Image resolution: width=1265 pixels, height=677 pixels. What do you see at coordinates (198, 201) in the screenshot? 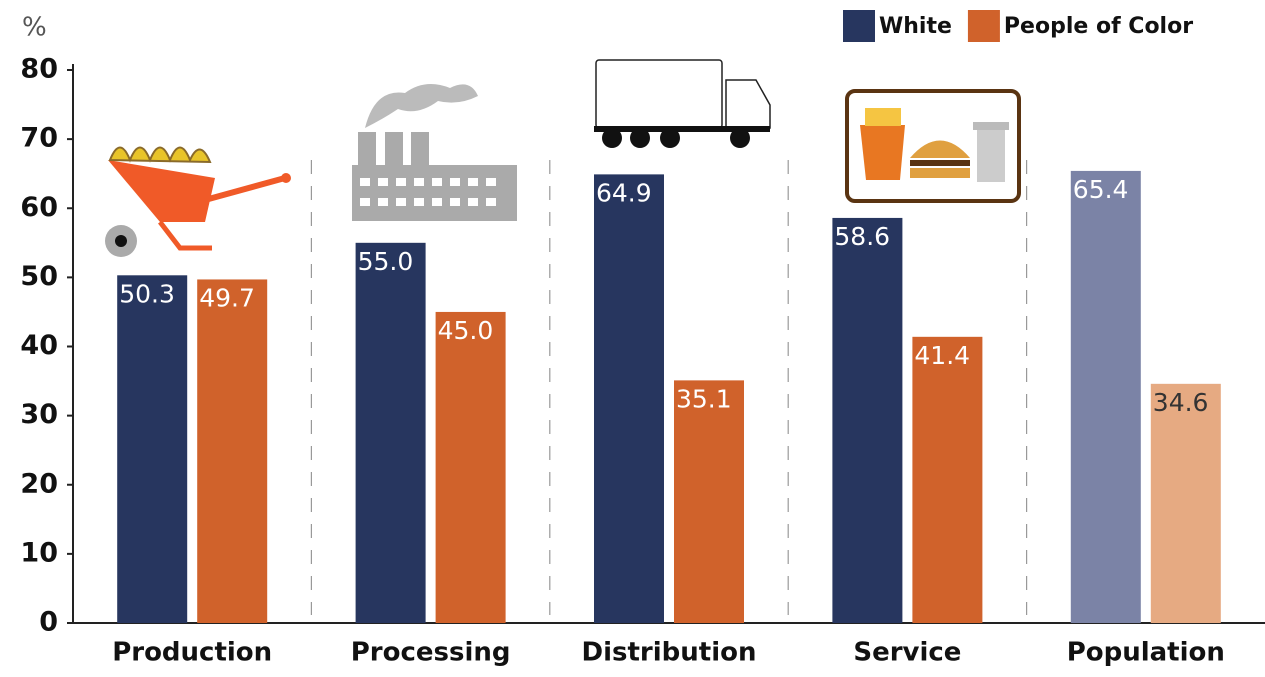
I see `wheelbarrow-icon` at bounding box center [198, 201].